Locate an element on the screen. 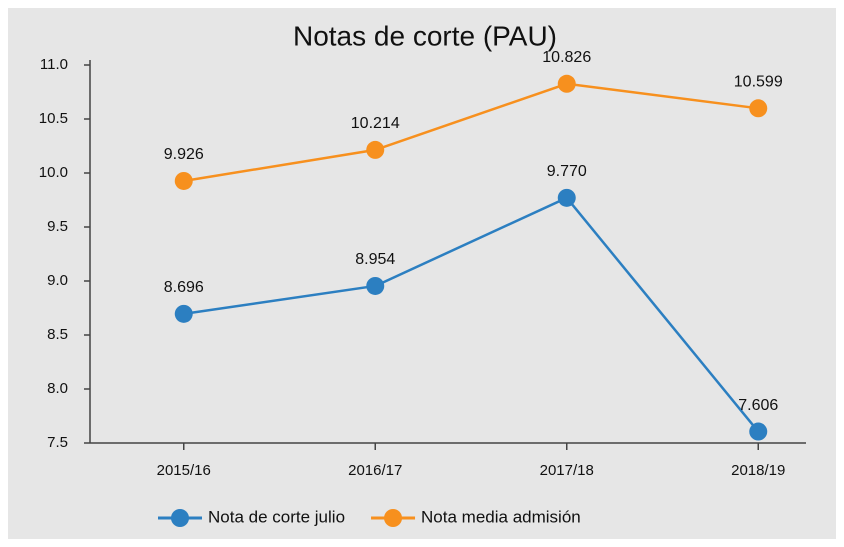 This screenshot has height=547, width=844. legend-label: Nota de corte julio is located at coordinates (276, 516).